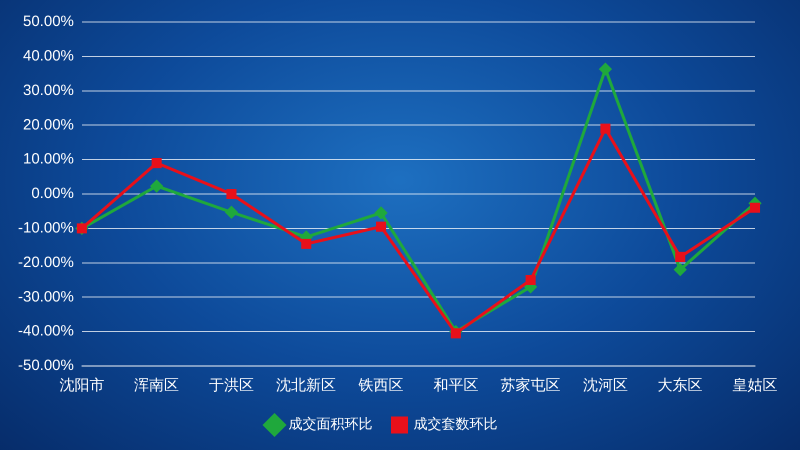  Describe the element at coordinates (46, 365) in the screenshot. I see `y-tick-label: -50.00%` at that location.